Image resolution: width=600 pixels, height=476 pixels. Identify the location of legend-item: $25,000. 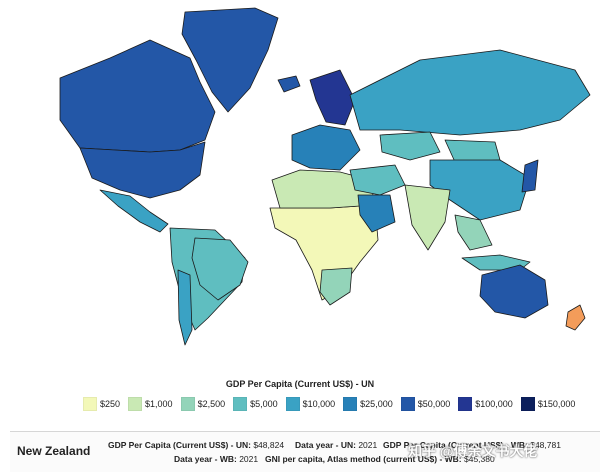
(368, 404).